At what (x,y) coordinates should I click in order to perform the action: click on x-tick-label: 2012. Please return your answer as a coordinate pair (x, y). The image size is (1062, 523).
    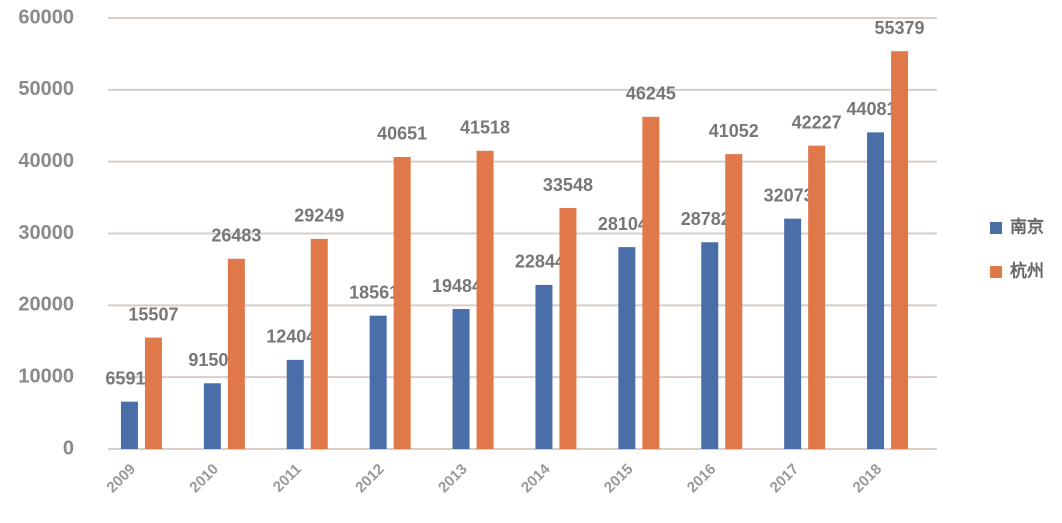
    Looking at the image, I should click on (370, 479).